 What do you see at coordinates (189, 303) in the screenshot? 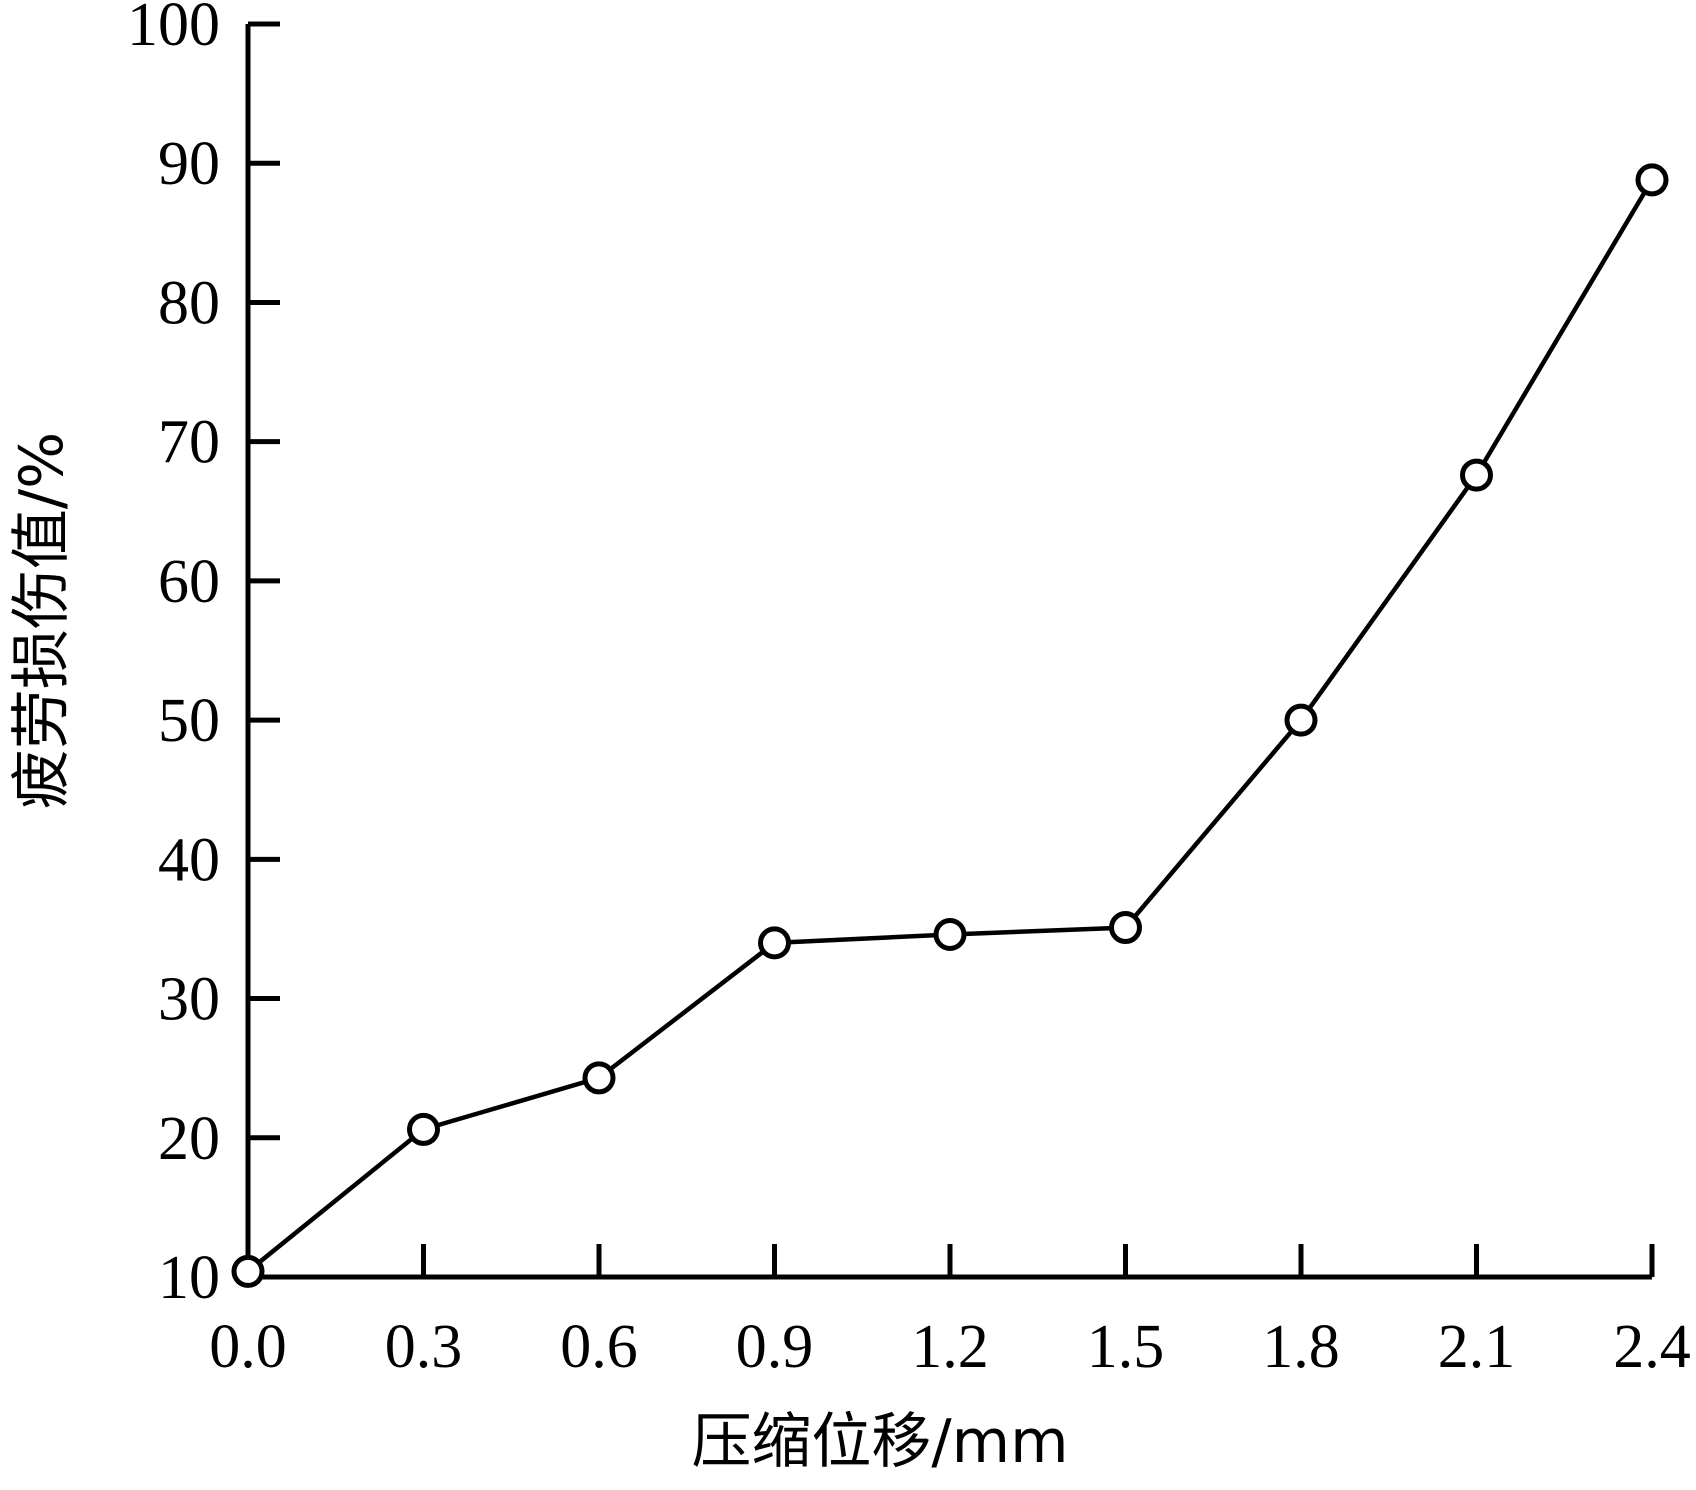
I see `y-tick-label: 80` at bounding box center [189, 303].